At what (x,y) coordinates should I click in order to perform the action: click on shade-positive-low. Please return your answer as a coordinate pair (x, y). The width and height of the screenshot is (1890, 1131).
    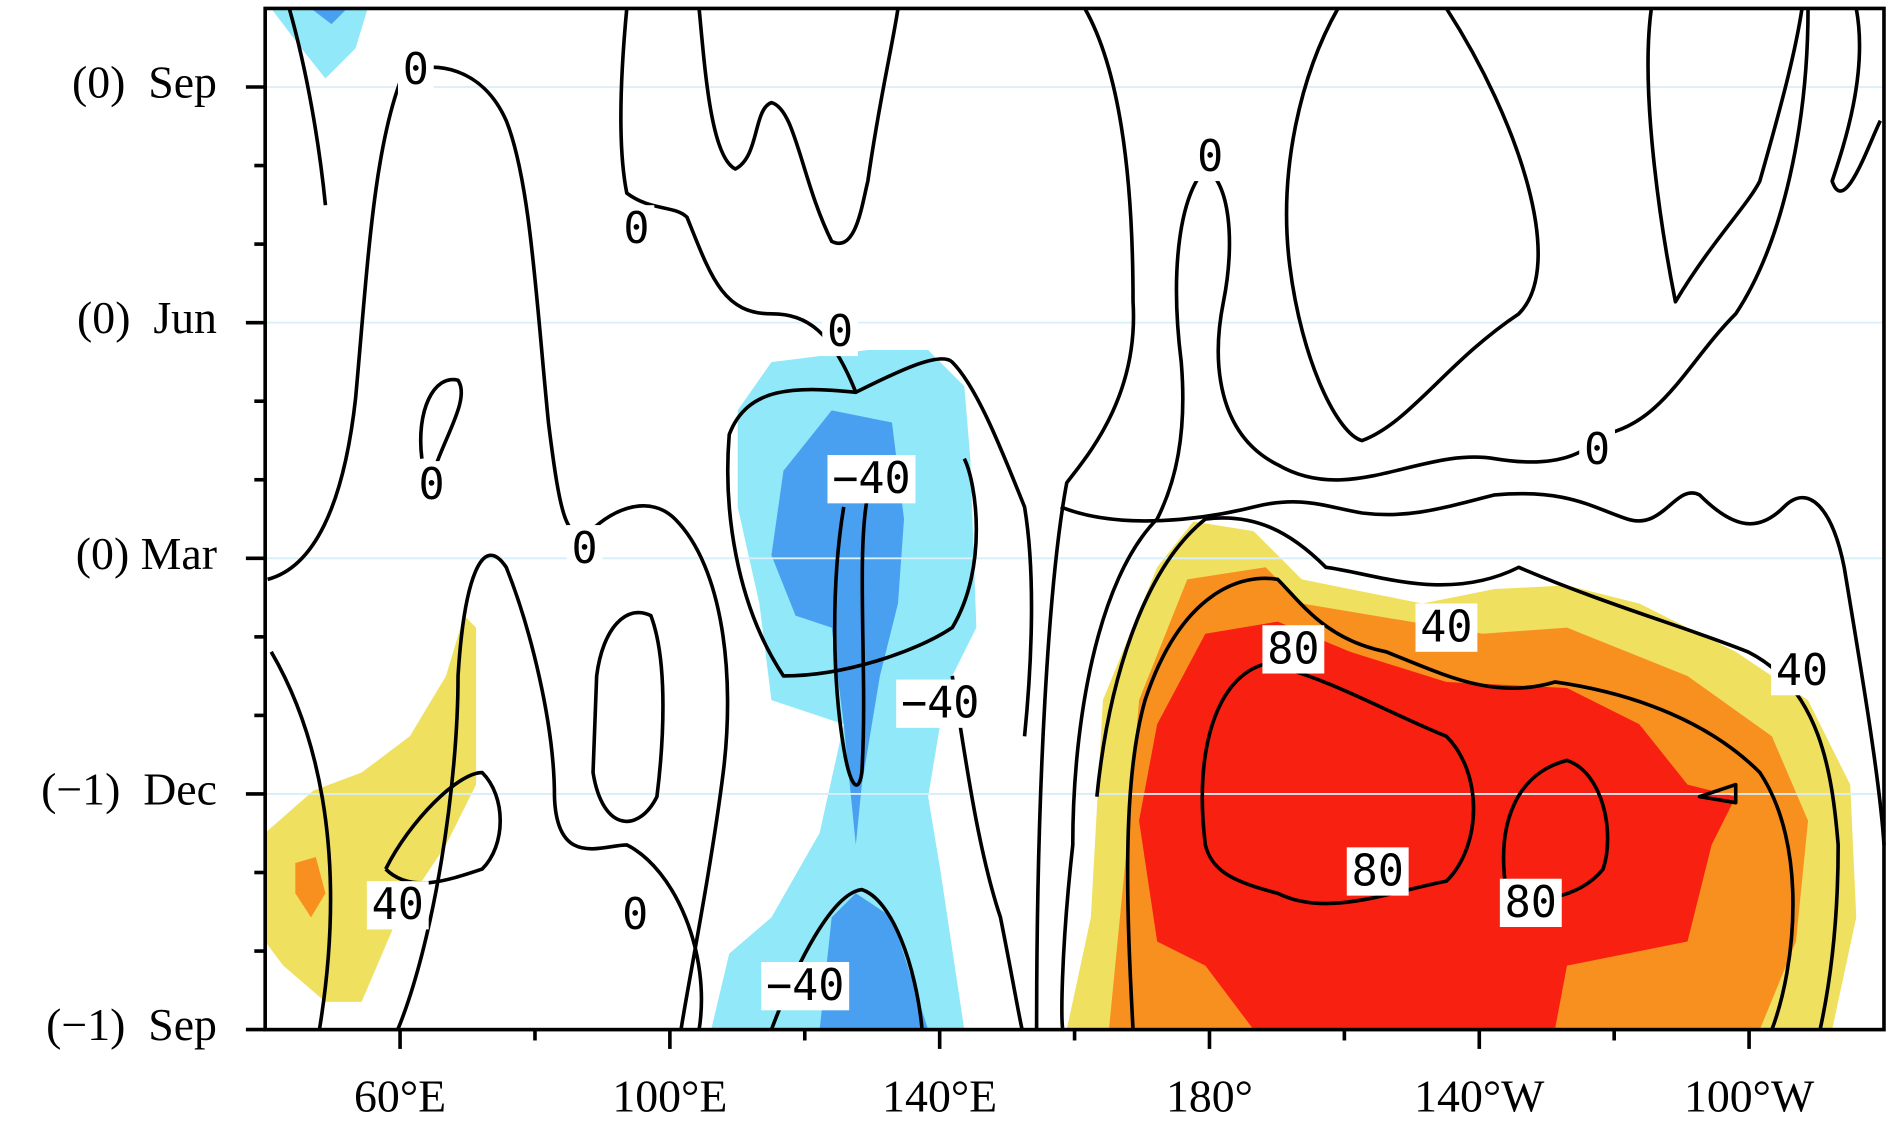
    Looking at the image, I should click on (371, 808).